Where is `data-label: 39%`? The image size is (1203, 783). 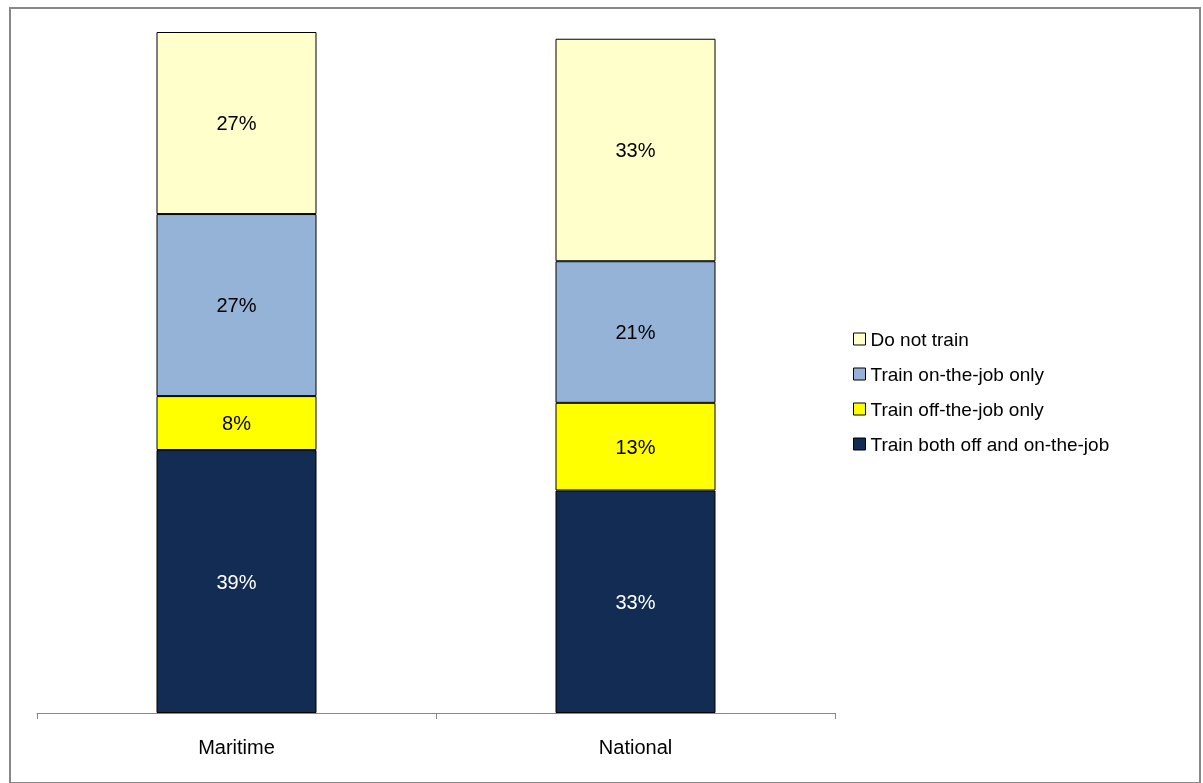
data-label: 39% is located at coordinates (236, 581).